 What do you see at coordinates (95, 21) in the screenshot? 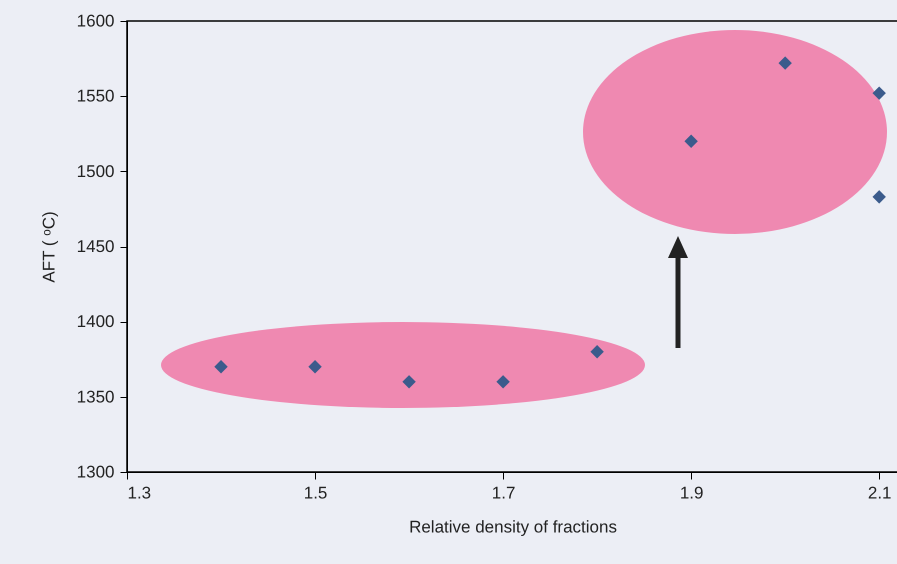
I see `y-tick-label: 1600` at bounding box center [95, 21].